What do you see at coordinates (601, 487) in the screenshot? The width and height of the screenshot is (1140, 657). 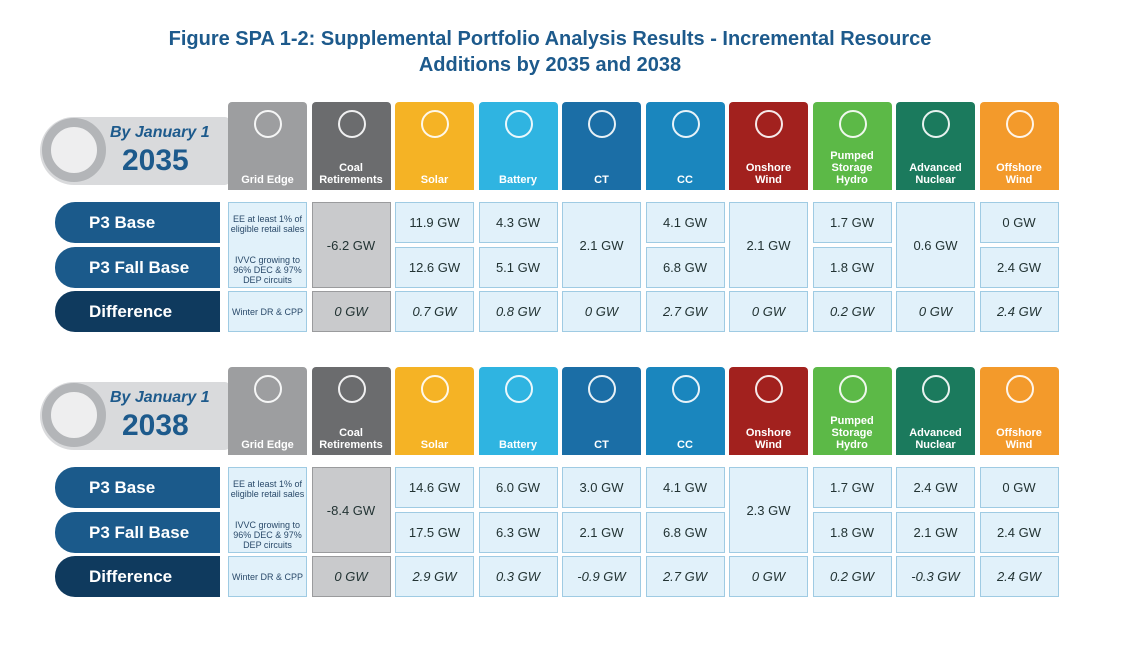 I see `value-cell: 3.0 GW` at bounding box center [601, 487].